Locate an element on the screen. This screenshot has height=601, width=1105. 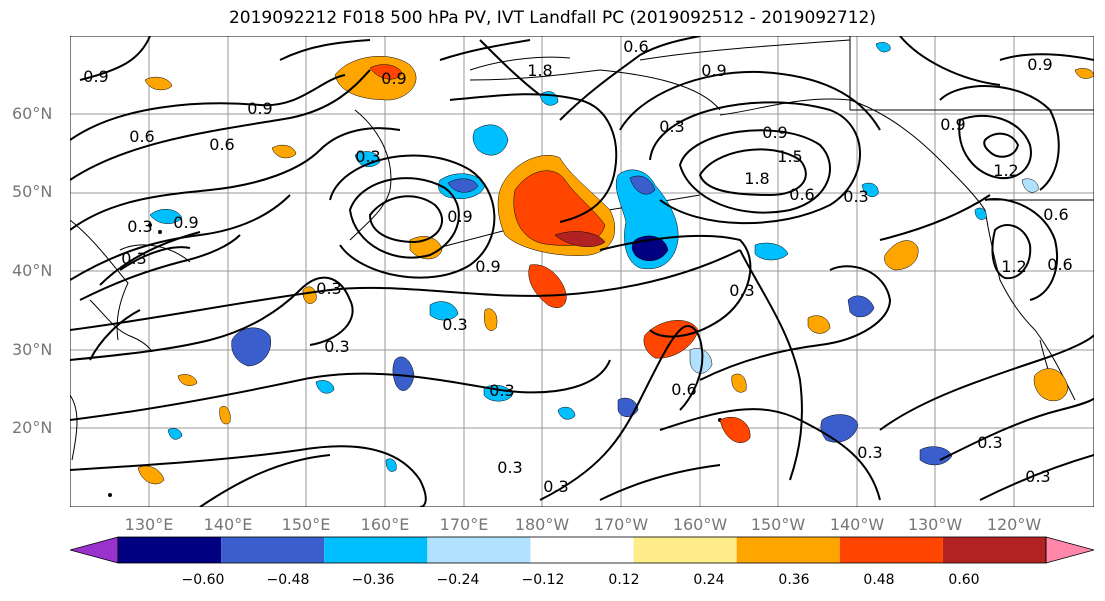
colorbar-tick: 0.36 is located at coordinates (794, 580).